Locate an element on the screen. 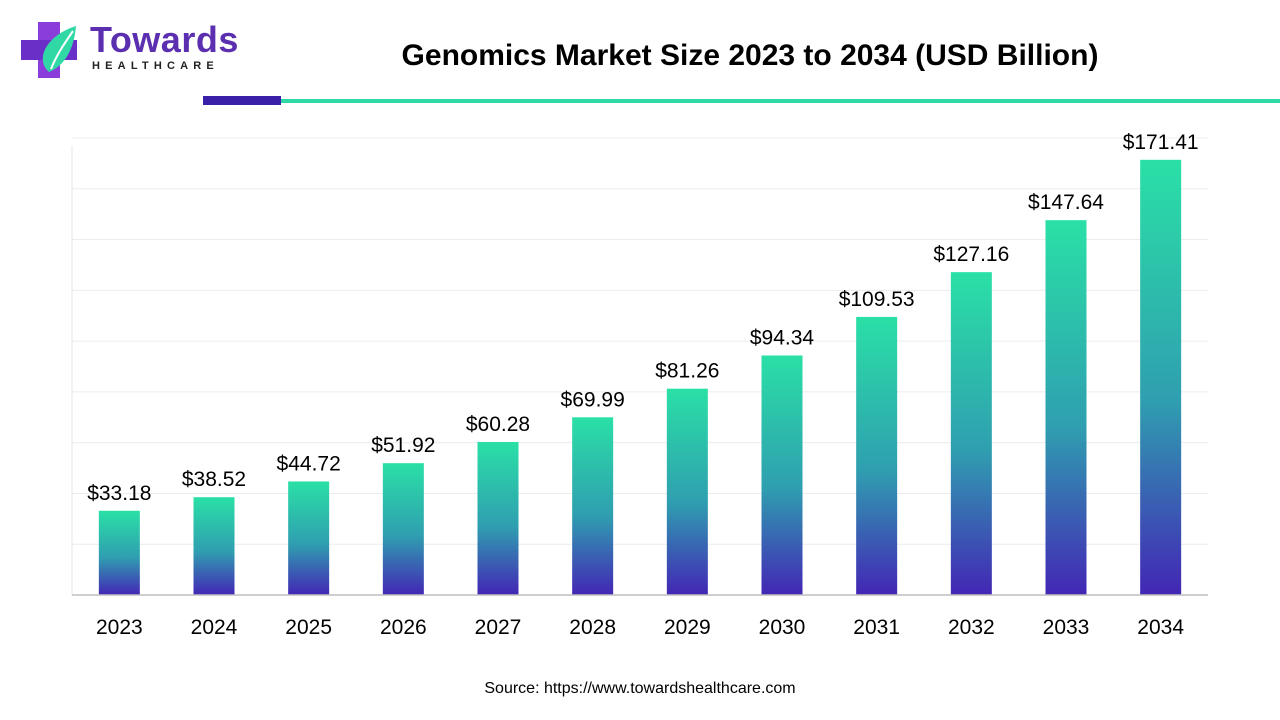 Image resolution: width=1280 pixels, height=720 pixels. data-label: $127.16 is located at coordinates (971, 254).